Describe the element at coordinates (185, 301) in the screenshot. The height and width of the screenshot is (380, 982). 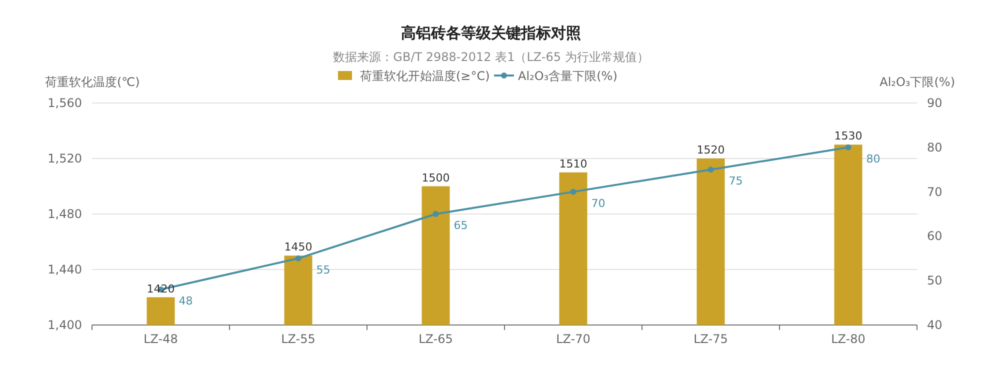
I see `data-label: 48` at that location.